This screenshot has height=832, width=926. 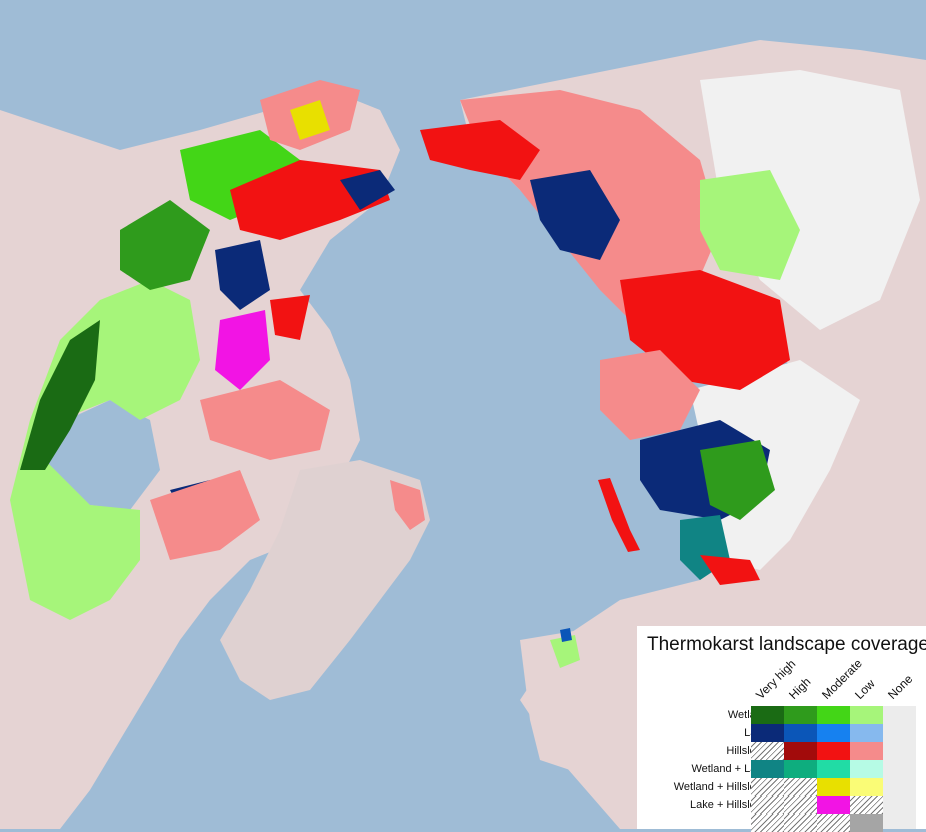 What do you see at coordinates (750, 225) in the screenshot?
I see `siberia-wetland-low` at bounding box center [750, 225].